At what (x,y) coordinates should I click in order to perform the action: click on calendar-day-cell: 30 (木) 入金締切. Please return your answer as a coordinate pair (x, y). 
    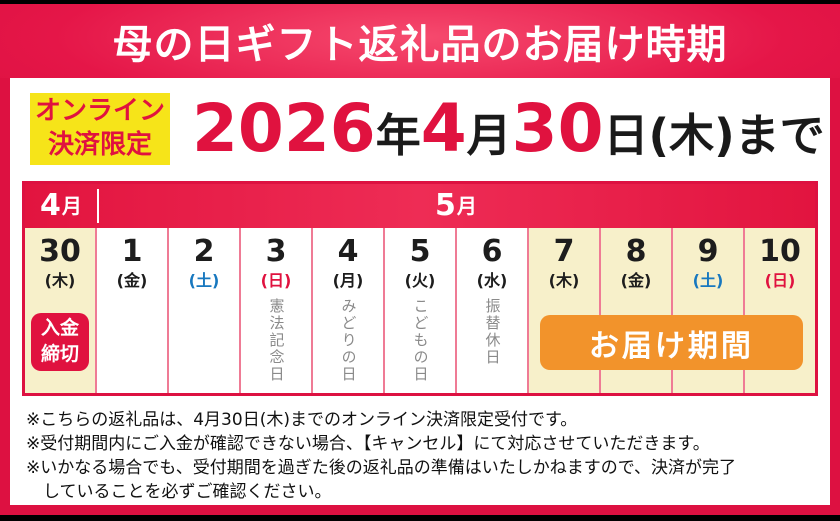
    Looking at the image, I should click on (61, 310).